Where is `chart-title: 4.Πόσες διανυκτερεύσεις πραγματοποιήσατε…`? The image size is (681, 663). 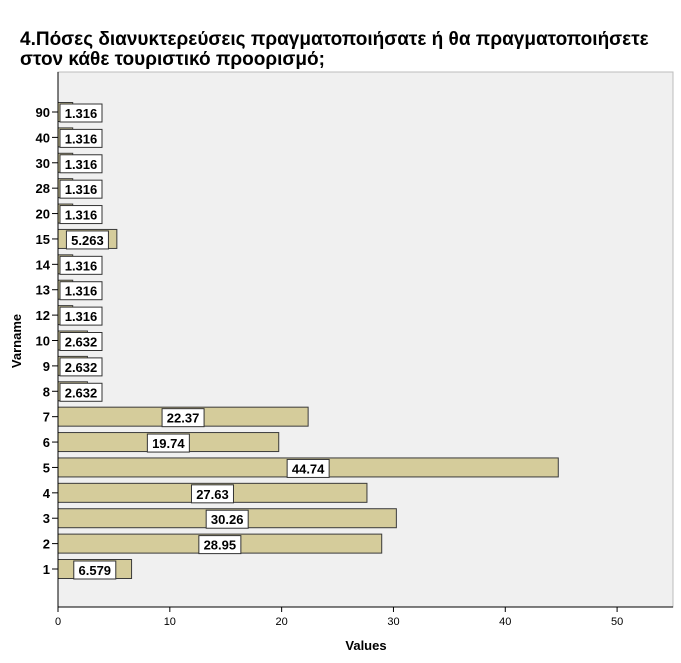
chart-title: 4.Πόσες διανυκτερεύσεις πραγματοποιήσατε… is located at coordinates (334, 49).